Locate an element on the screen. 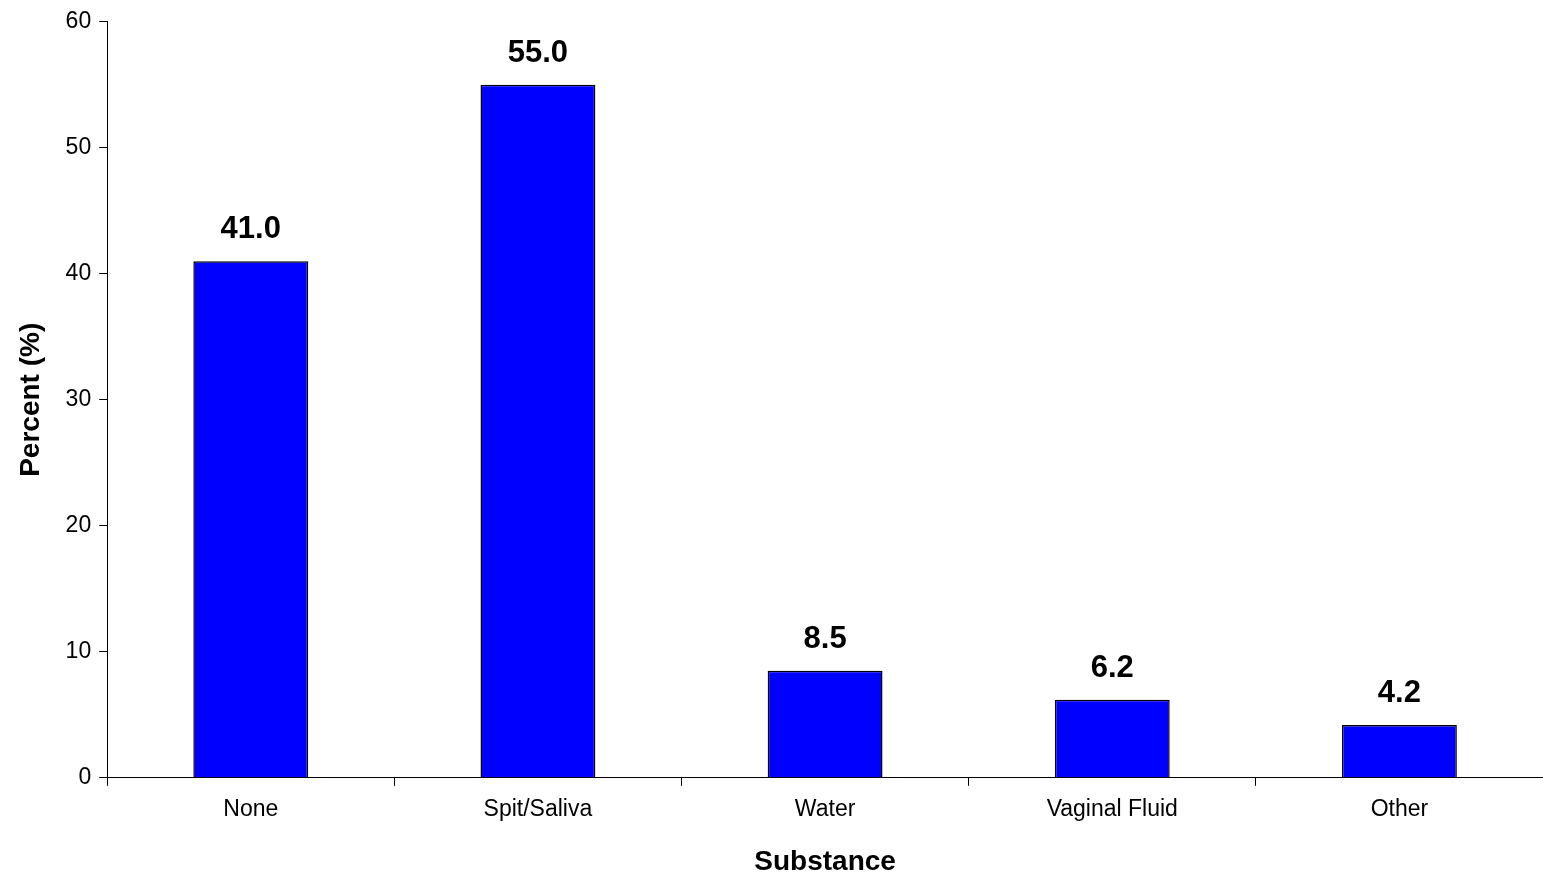 The image size is (1543, 887). data-label: 4.2 is located at coordinates (1399, 691).